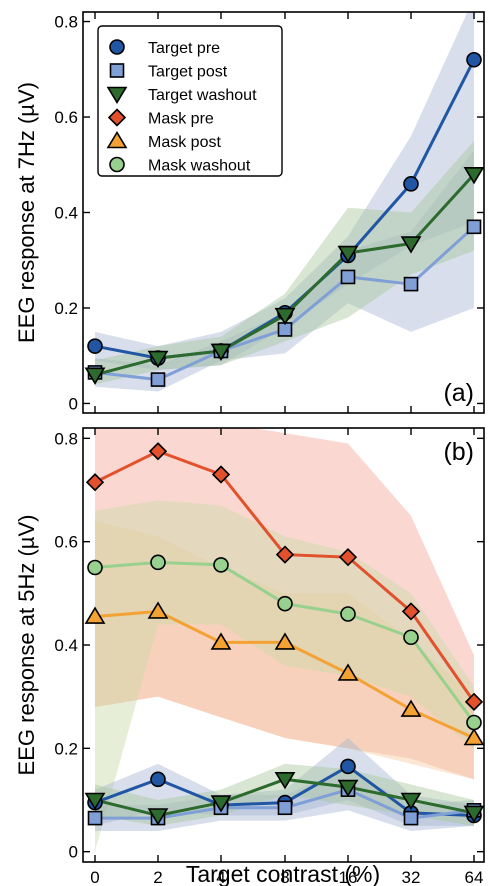 This screenshot has width=490, height=886. I want to click on legend-marker-mask-pre, so click(117, 117).